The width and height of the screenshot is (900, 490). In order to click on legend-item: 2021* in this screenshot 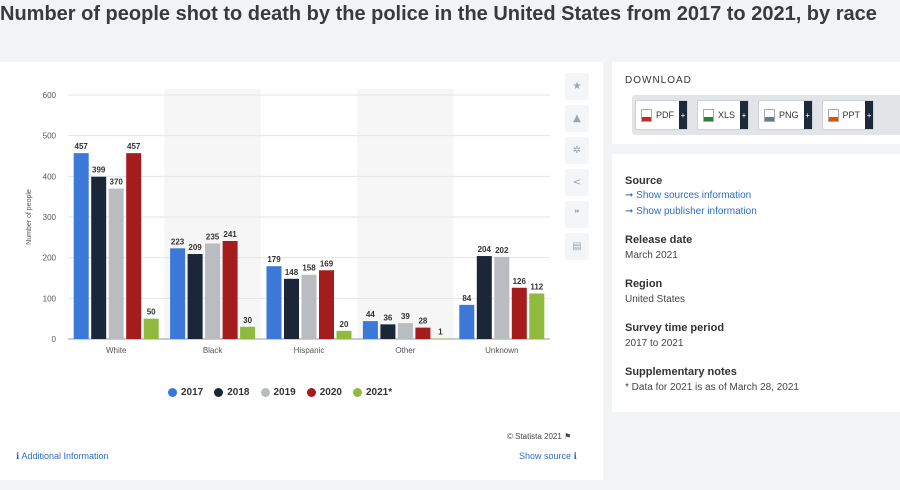, I will do `click(372, 392)`.